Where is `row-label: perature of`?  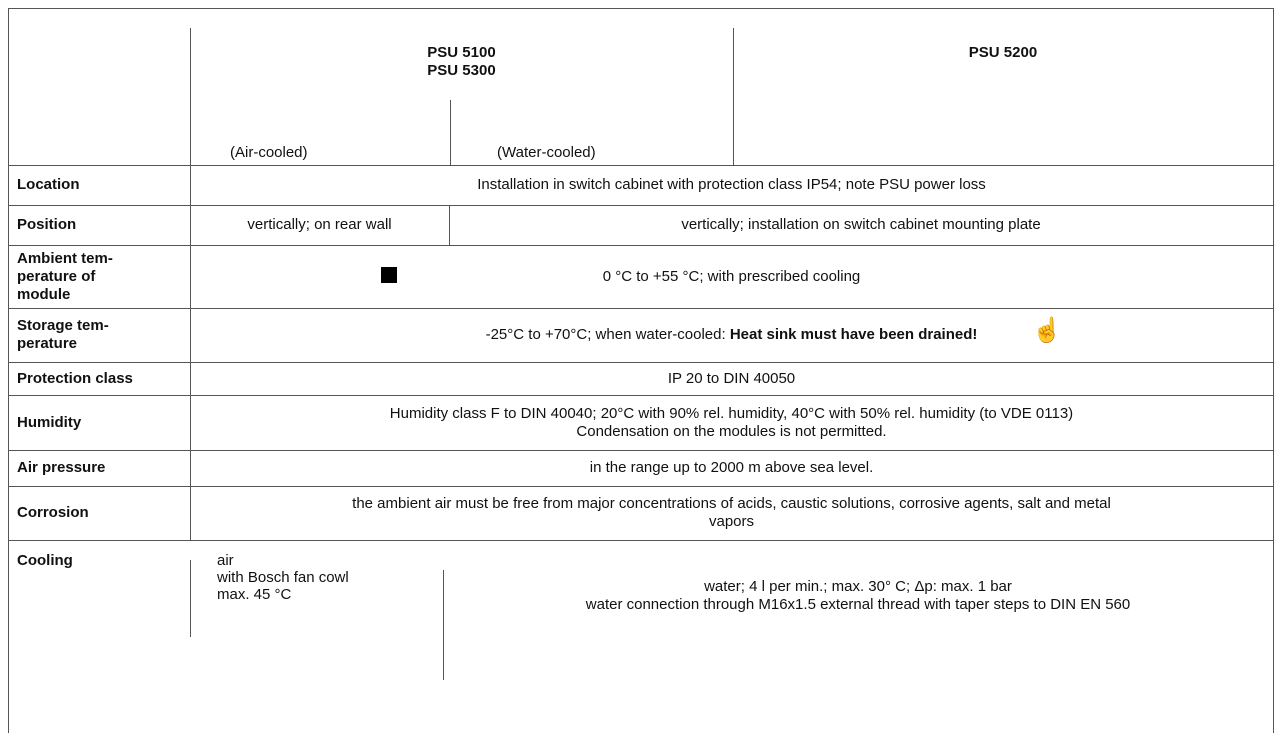 row-label: perature of is located at coordinates (56, 276).